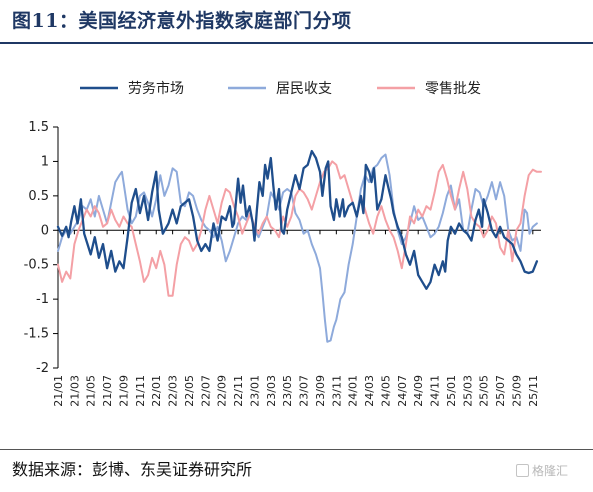 The image size is (593, 492). What do you see at coordinates (45, 230) in the screenshot?
I see `y-tick-label: 0` at bounding box center [45, 230].